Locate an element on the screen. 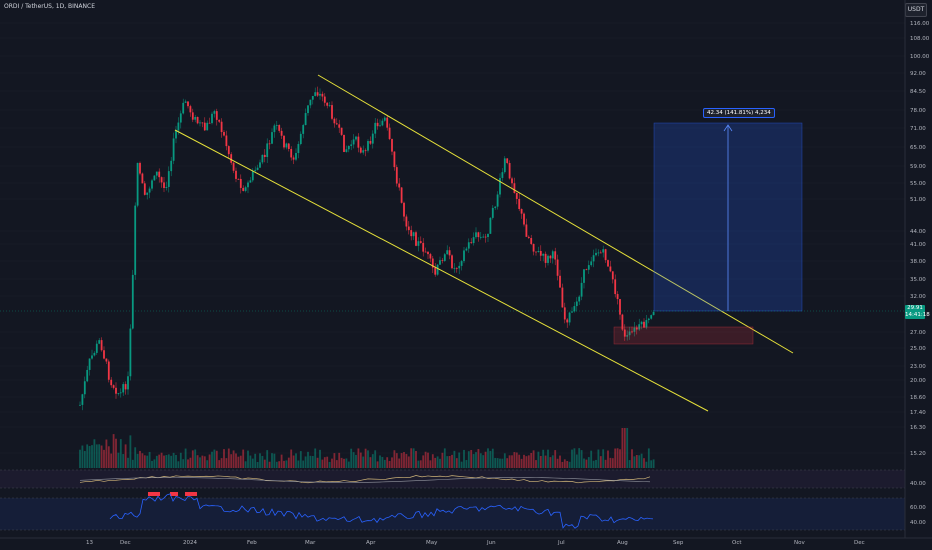 The height and width of the screenshot is (550, 932). time-label: Dec is located at coordinates (125, 543).